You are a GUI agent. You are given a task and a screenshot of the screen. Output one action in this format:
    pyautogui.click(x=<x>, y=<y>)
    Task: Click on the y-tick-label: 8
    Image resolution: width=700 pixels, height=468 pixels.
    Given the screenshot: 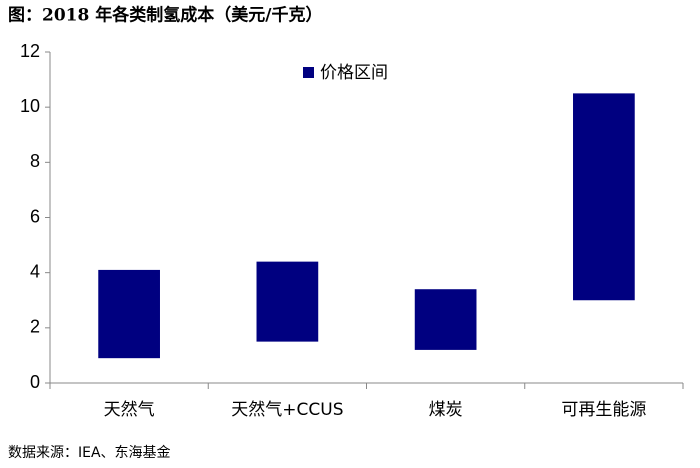 What is the action you would take?
    pyautogui.click(x=35, y=161)
    